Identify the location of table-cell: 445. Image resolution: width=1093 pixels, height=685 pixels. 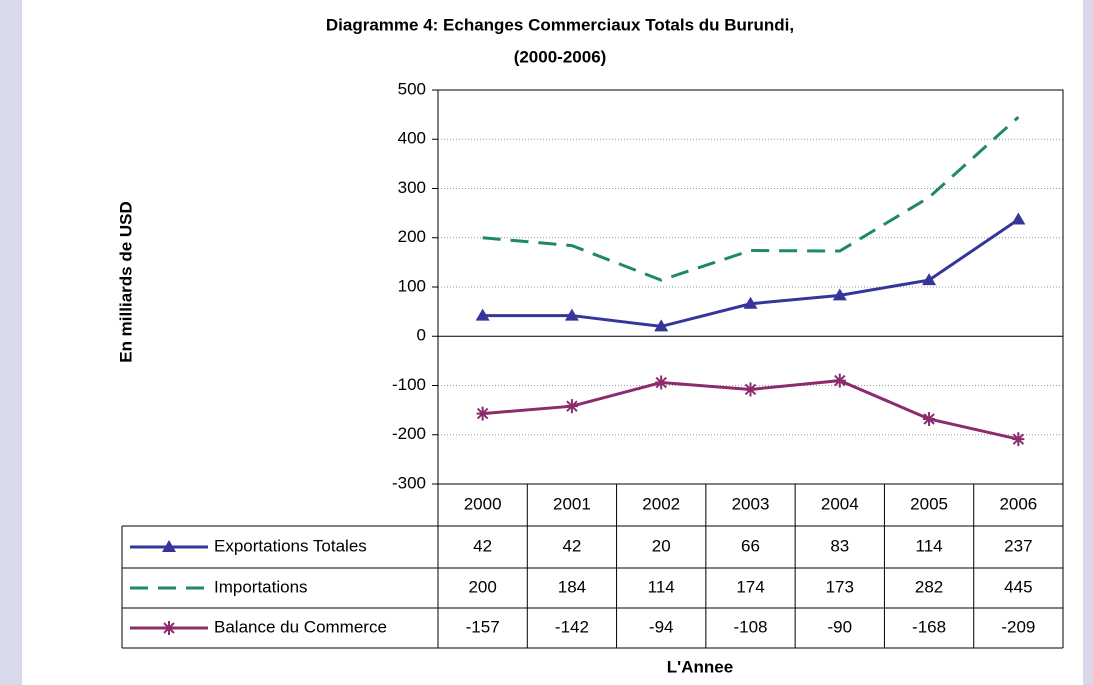
(1018, 586).